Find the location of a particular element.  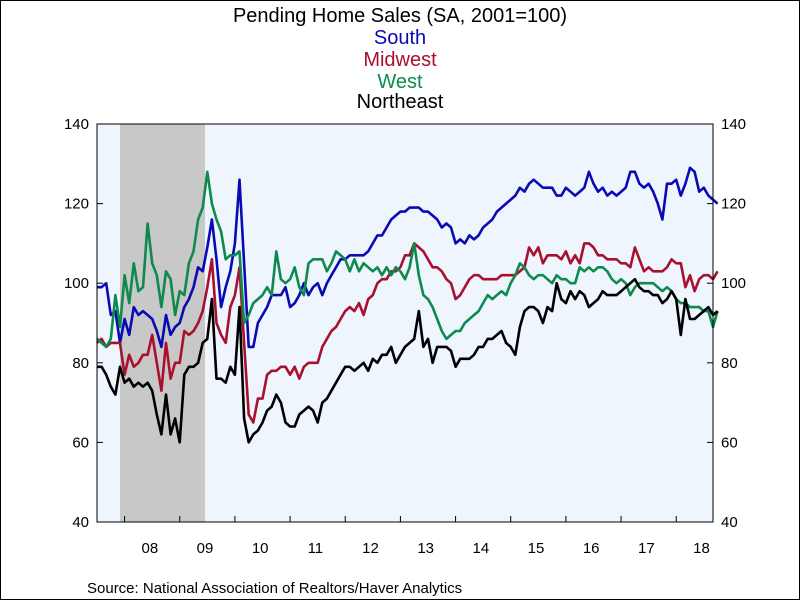

x-tick-label: 12 is located at coordinates (370, 548).